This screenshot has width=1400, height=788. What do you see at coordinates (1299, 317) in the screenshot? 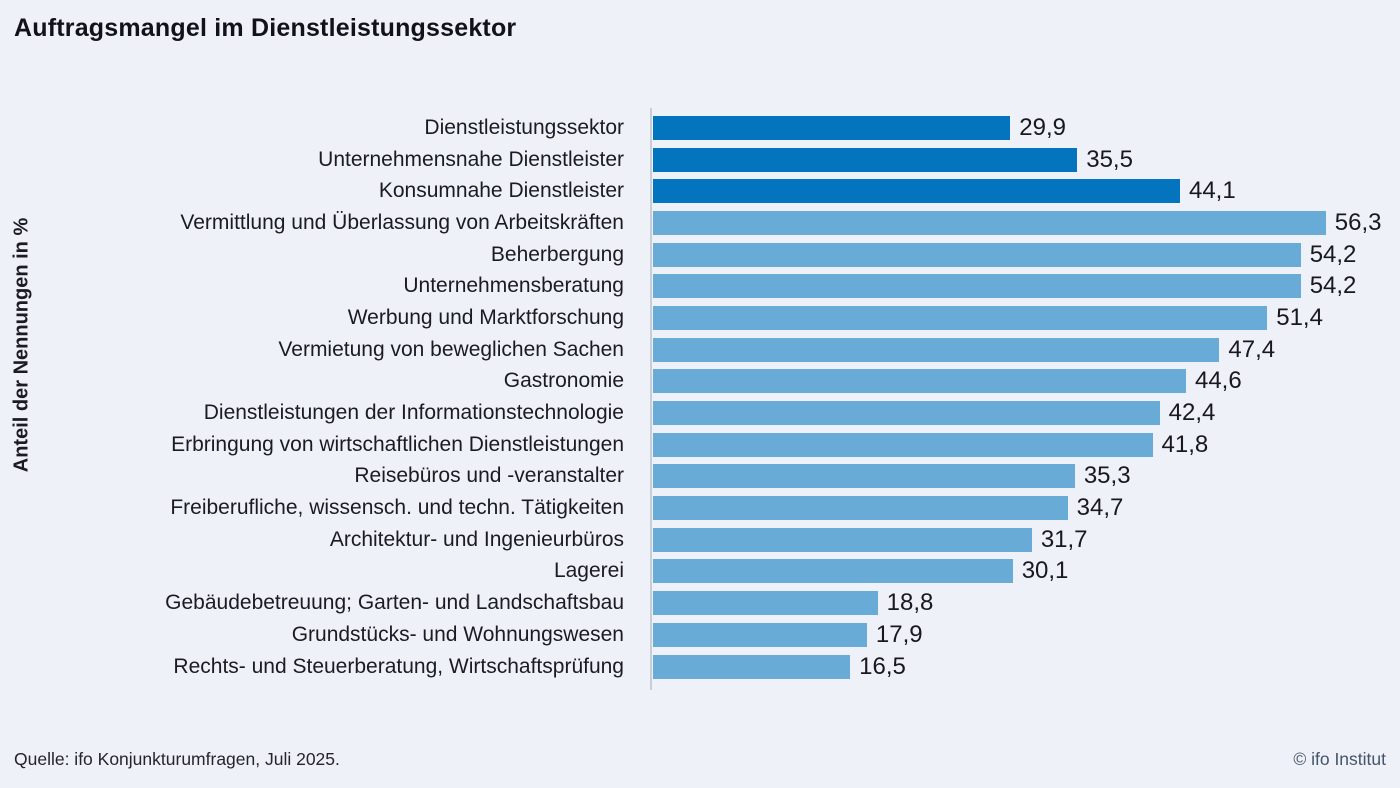
I see `value-label: 51,4` at bounding box center [1299, 317].